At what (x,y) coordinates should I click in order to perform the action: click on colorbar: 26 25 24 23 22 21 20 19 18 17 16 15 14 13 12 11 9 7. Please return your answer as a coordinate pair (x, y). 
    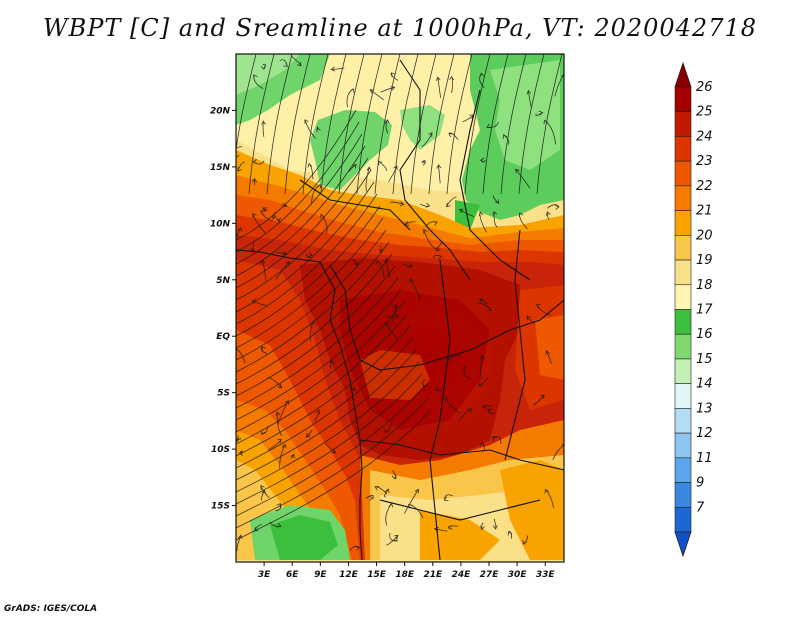
    Looking at the image, I should click on (693, 309).